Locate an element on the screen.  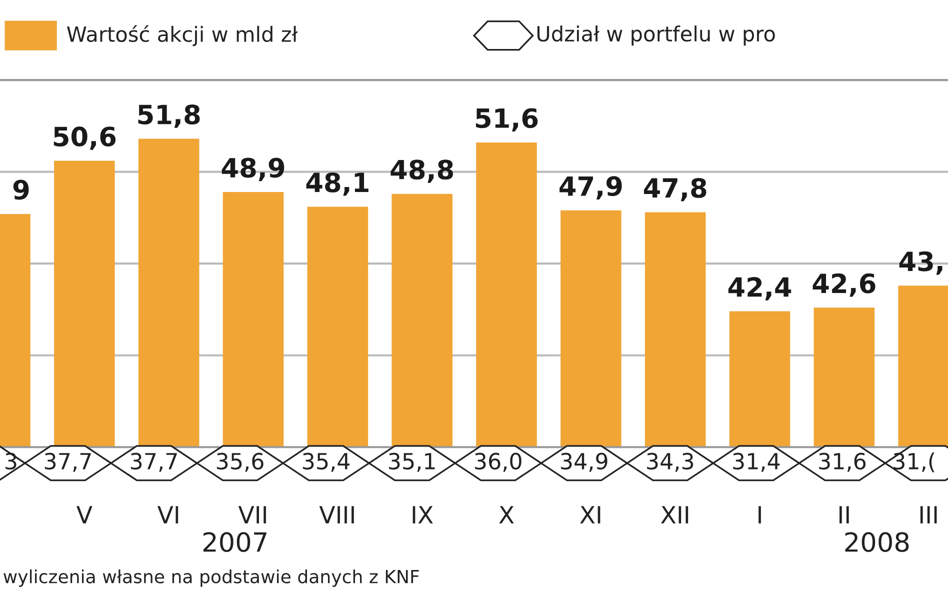
data-label: 48,9 is located at coordinates (253, 170).